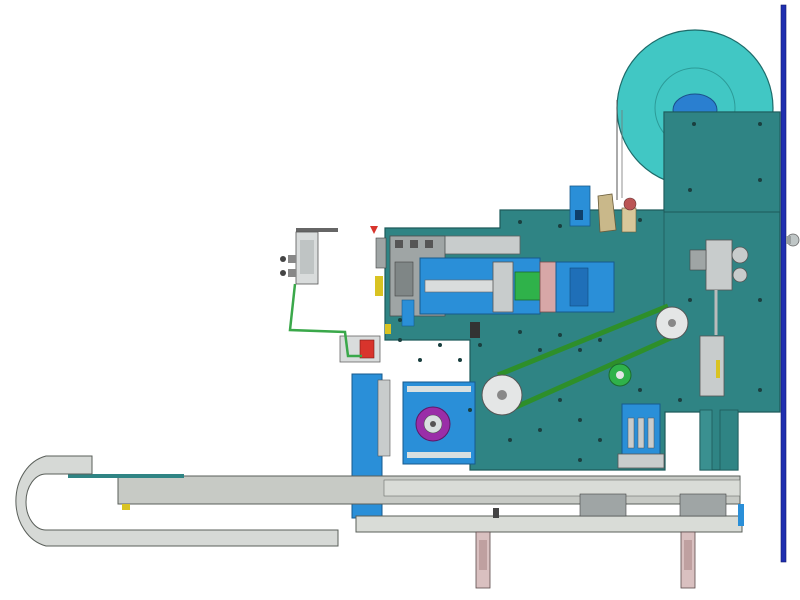 The width and height of the screenshot is (800, 600). I want to click on air-hose, so click(325, 320).